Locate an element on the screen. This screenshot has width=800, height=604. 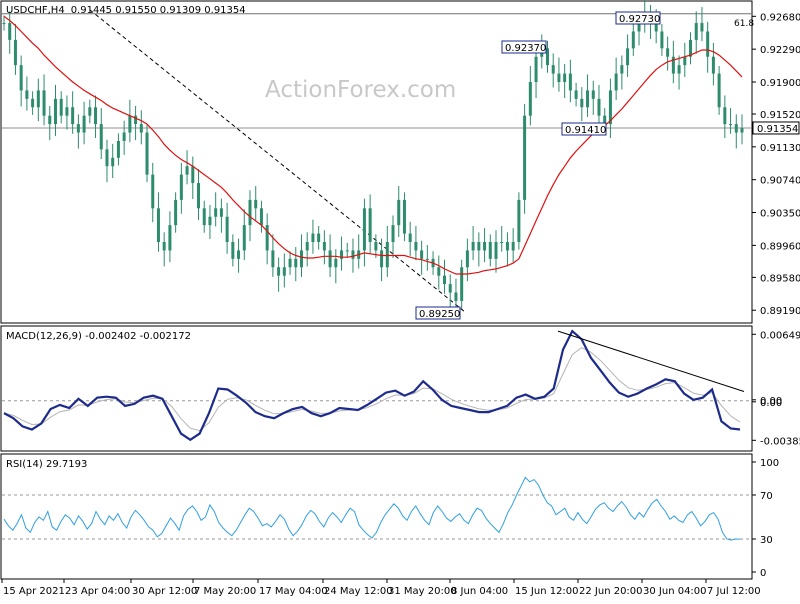
time-axis-label: 8 Jun 04:00 is located at coordinates (479, 591).